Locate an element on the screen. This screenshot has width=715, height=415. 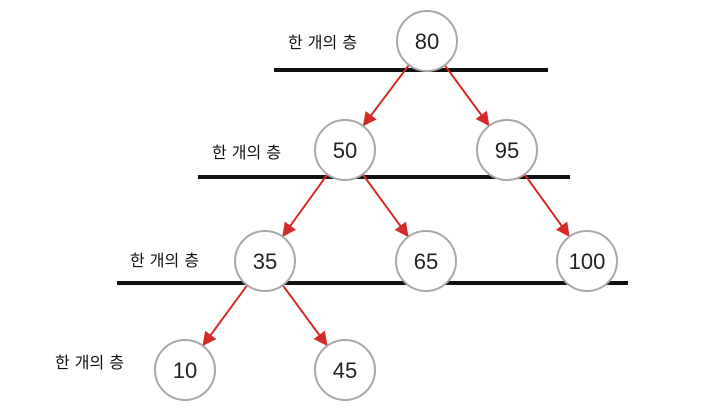
node-value: 95 is located at coordinates (507, 150).